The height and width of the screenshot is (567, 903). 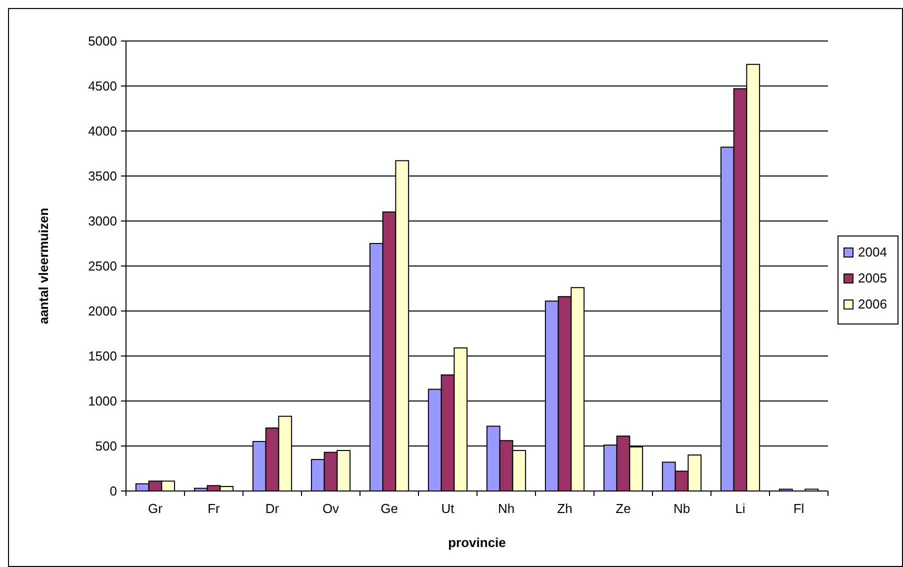 I want to click on x-tick-label: Gr, so click(x=156, y=508).